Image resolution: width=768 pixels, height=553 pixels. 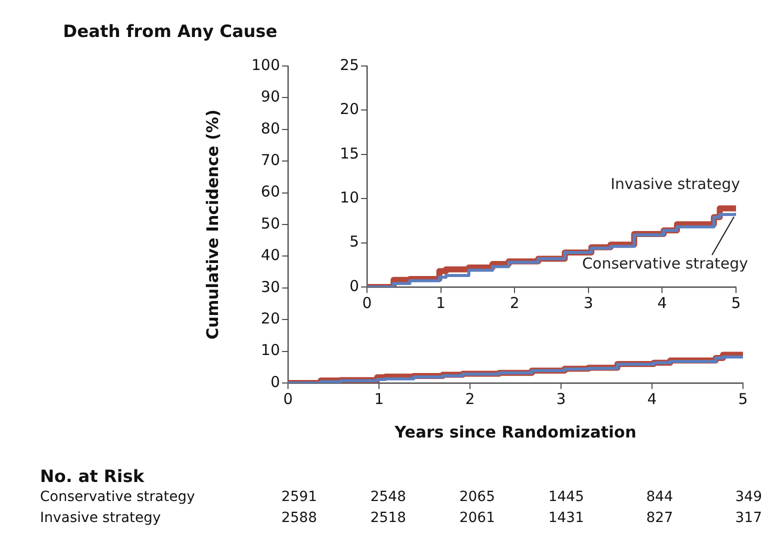 I want to click on y-tick-label: 100, so click(x=265, y=65).